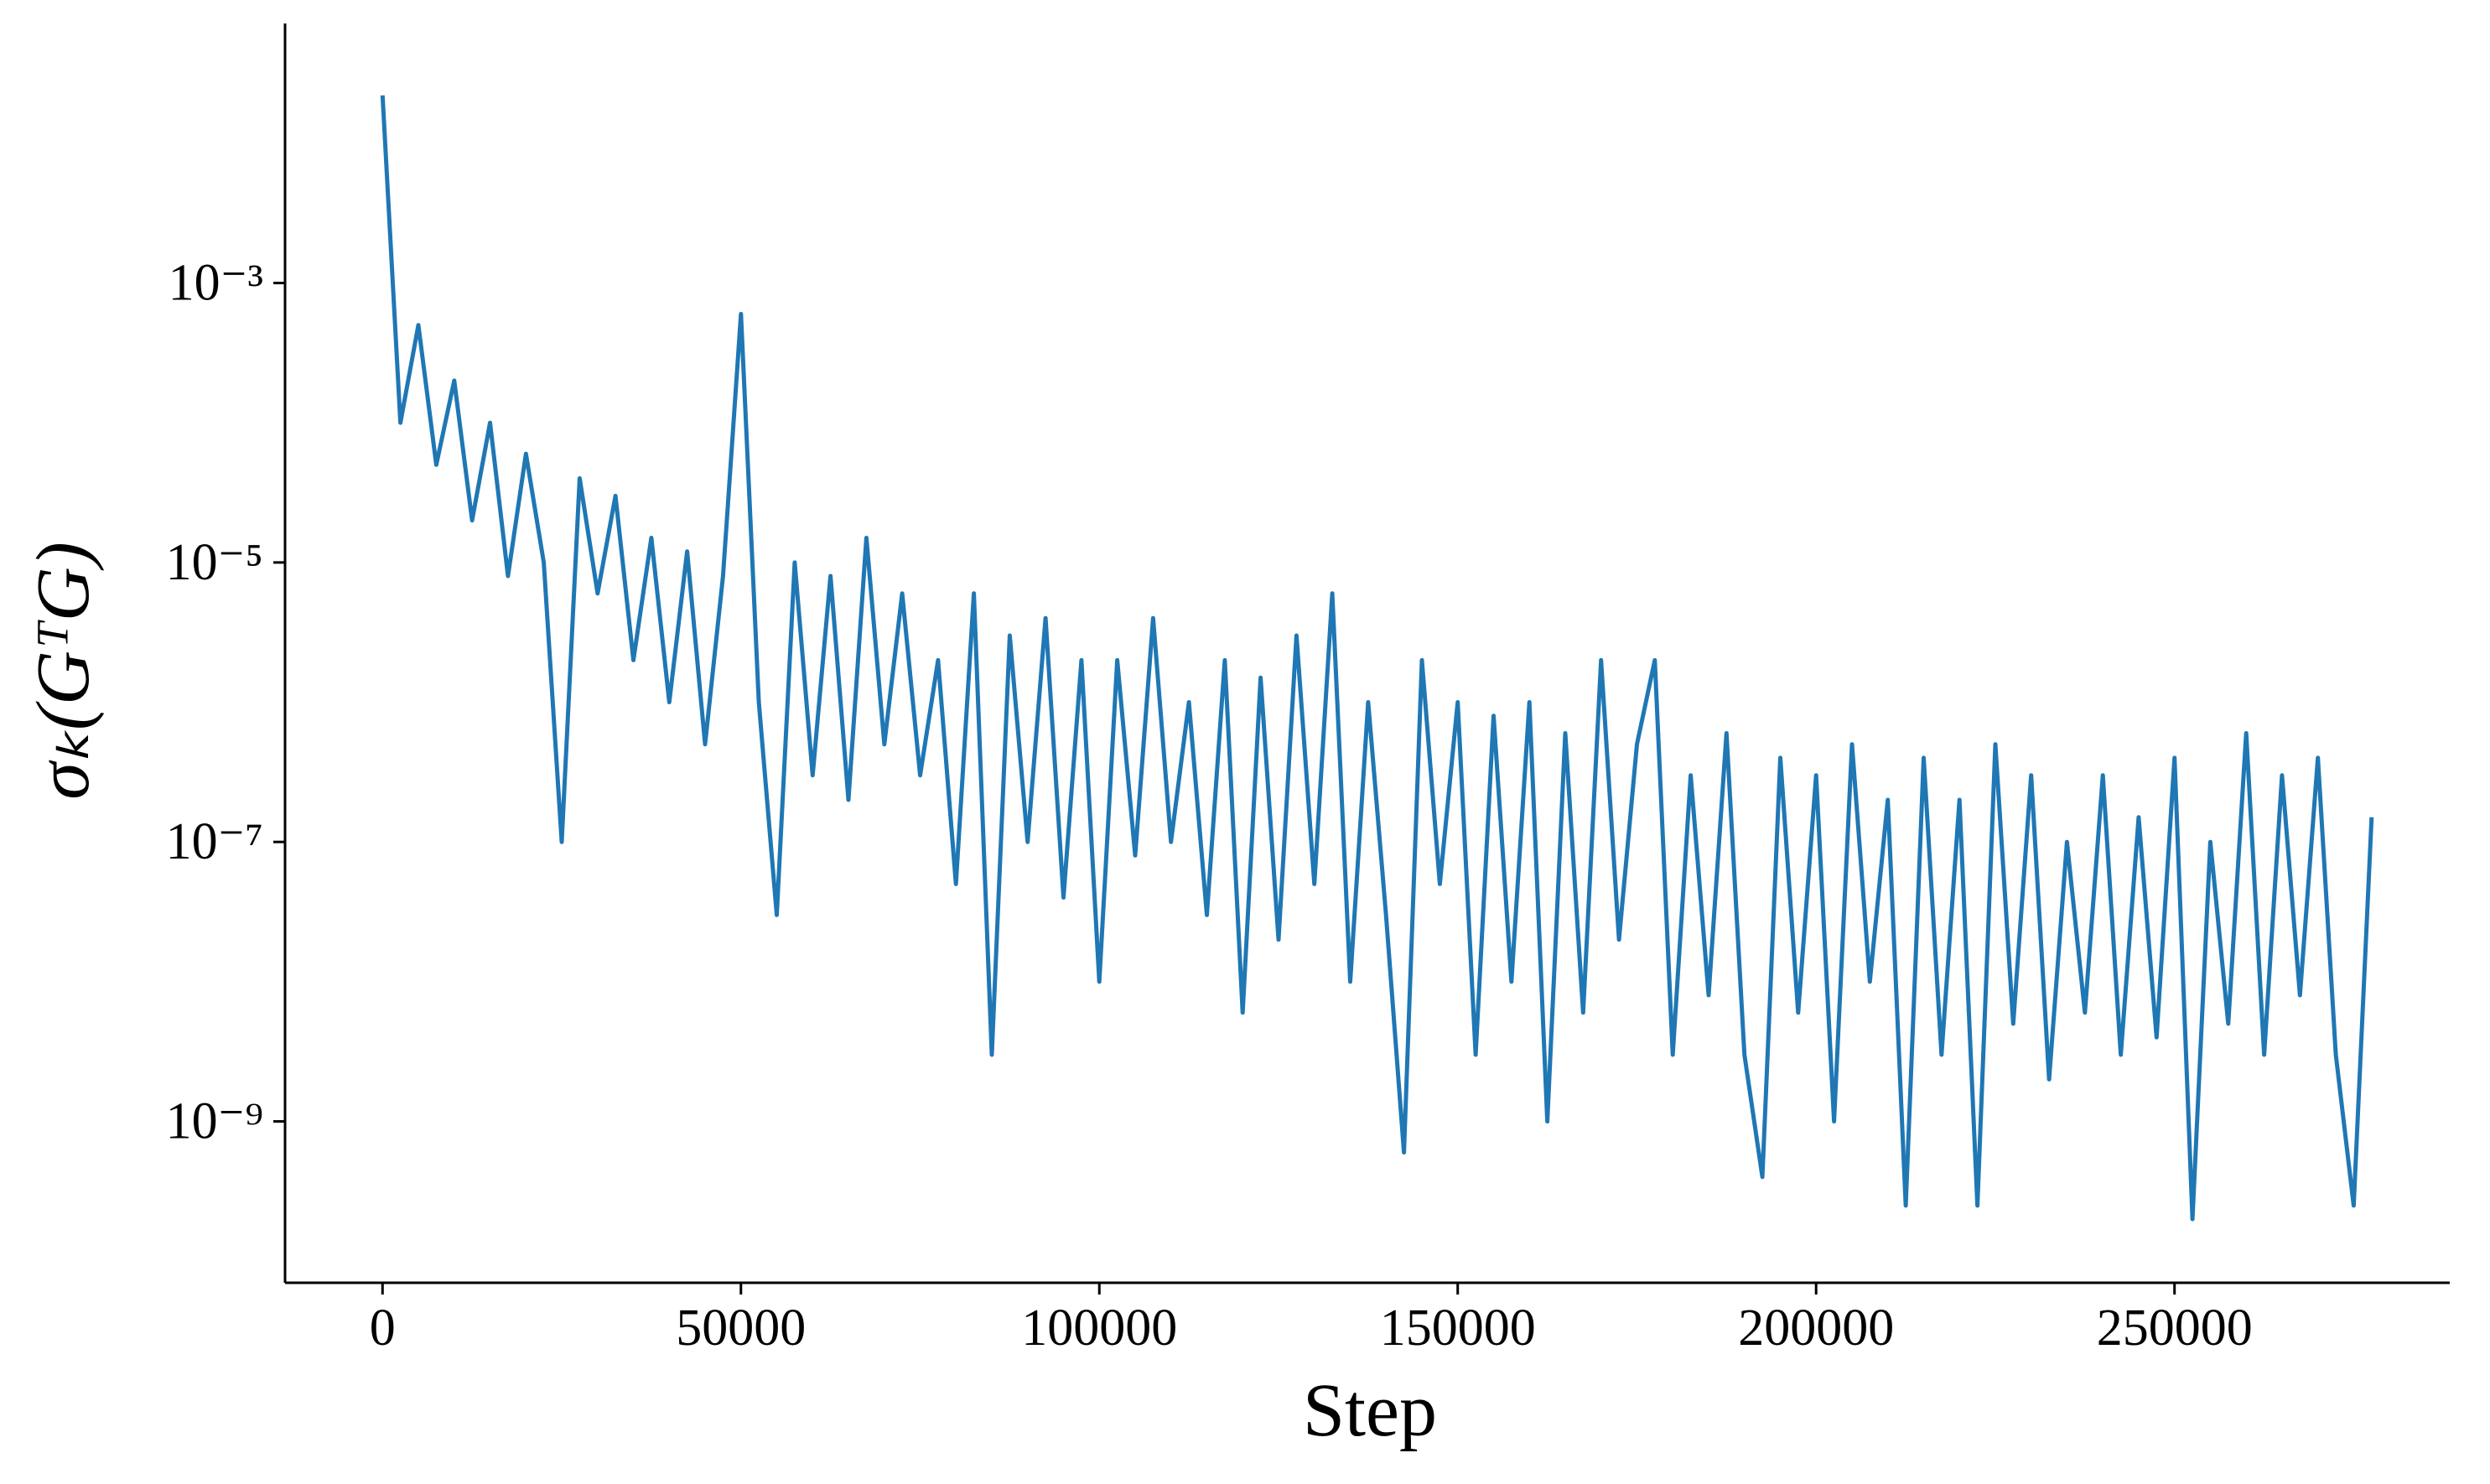 The height and width of the screenshot is (1484, 2490). I want to click on x-axis-label: Step, so click(1370, 1410).